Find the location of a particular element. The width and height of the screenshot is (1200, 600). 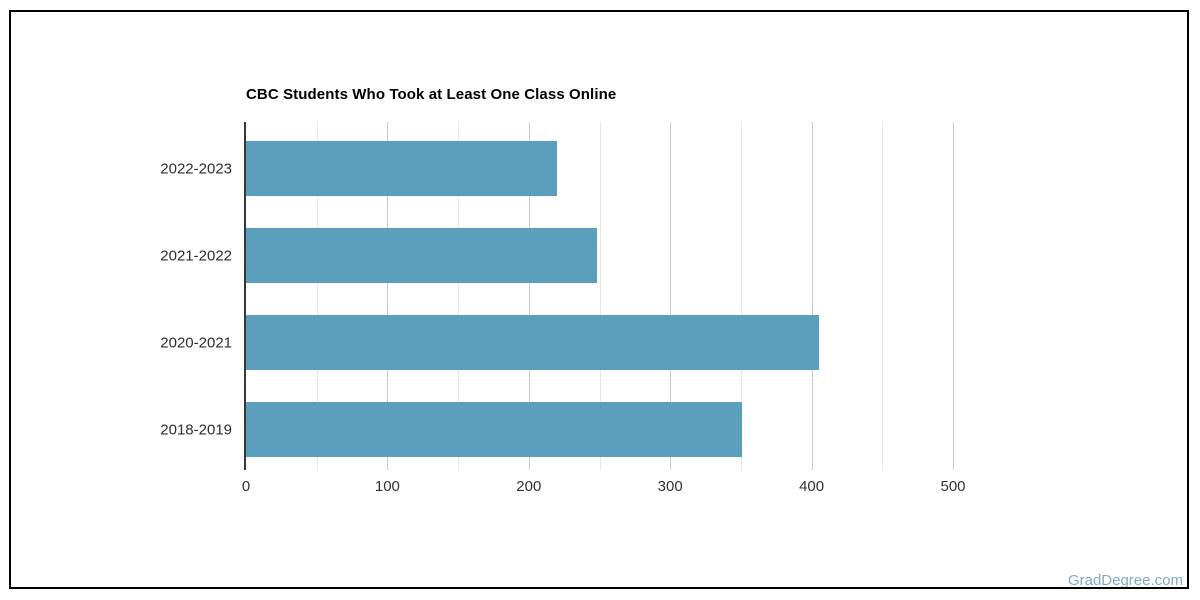

y-axis-line is located at coordinates (245, 296).